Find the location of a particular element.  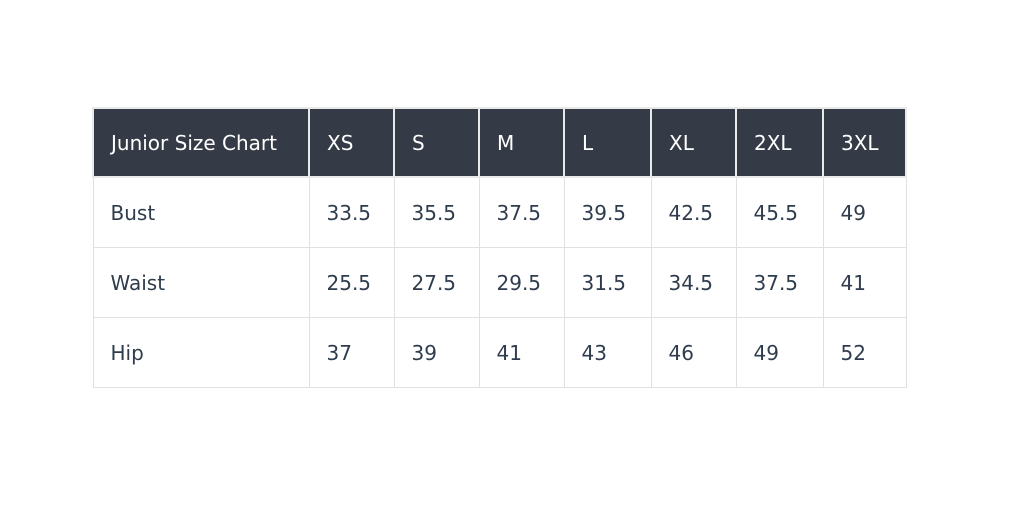

size-value-cell: 33.5 is located at coordinates (351, 212).